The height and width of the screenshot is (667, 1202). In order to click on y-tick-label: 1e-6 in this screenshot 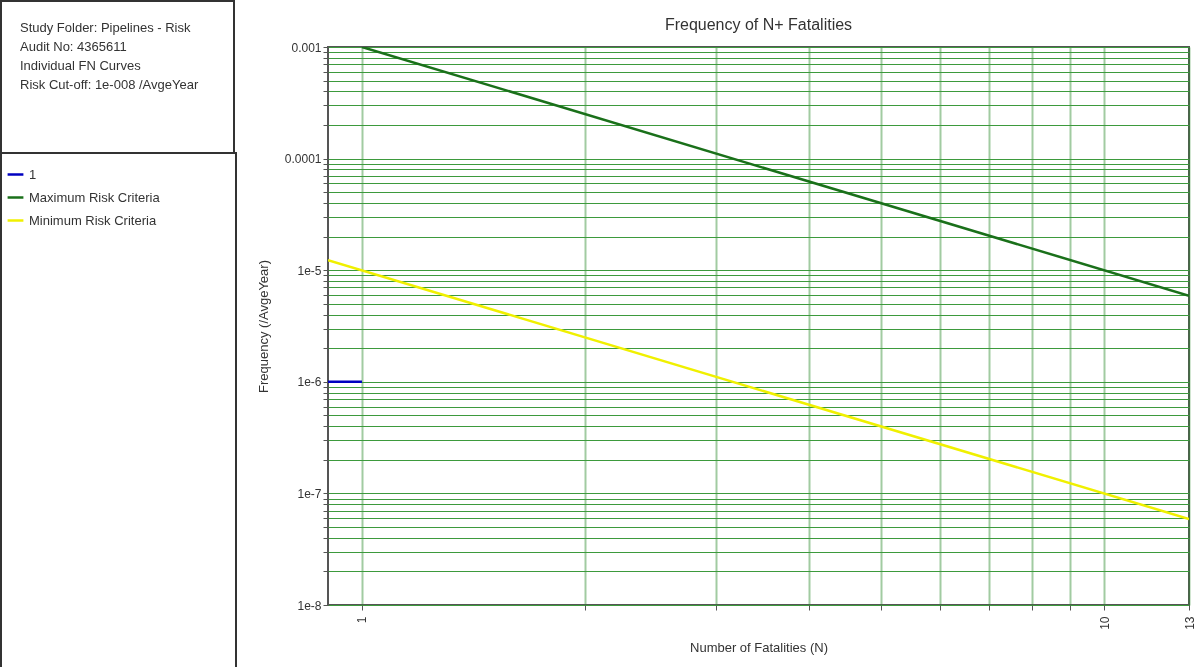, I will do `click(309, 382)`.